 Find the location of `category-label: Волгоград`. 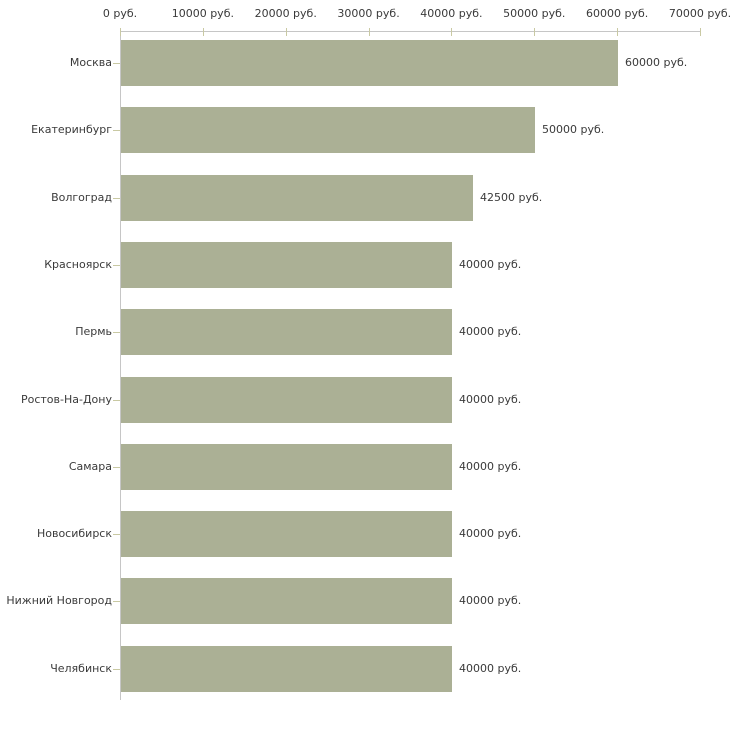

category-label: Волгоград is located at coordinates (81, 197).